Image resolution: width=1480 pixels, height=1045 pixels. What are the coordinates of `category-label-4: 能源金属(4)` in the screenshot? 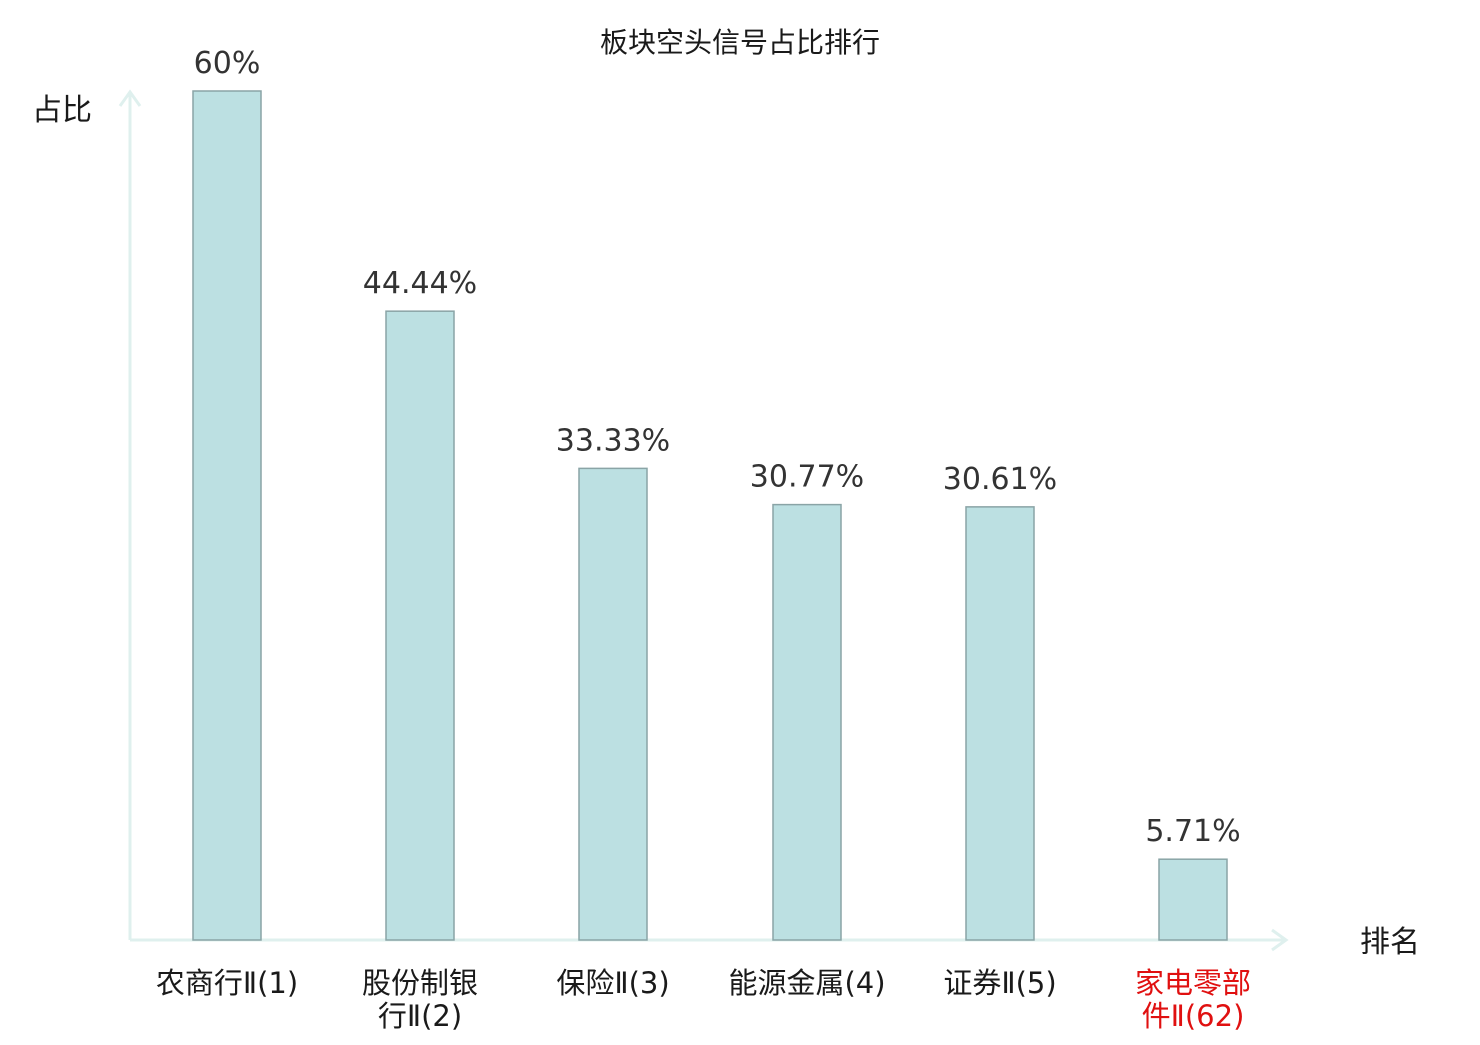 It's located at (806, 983).